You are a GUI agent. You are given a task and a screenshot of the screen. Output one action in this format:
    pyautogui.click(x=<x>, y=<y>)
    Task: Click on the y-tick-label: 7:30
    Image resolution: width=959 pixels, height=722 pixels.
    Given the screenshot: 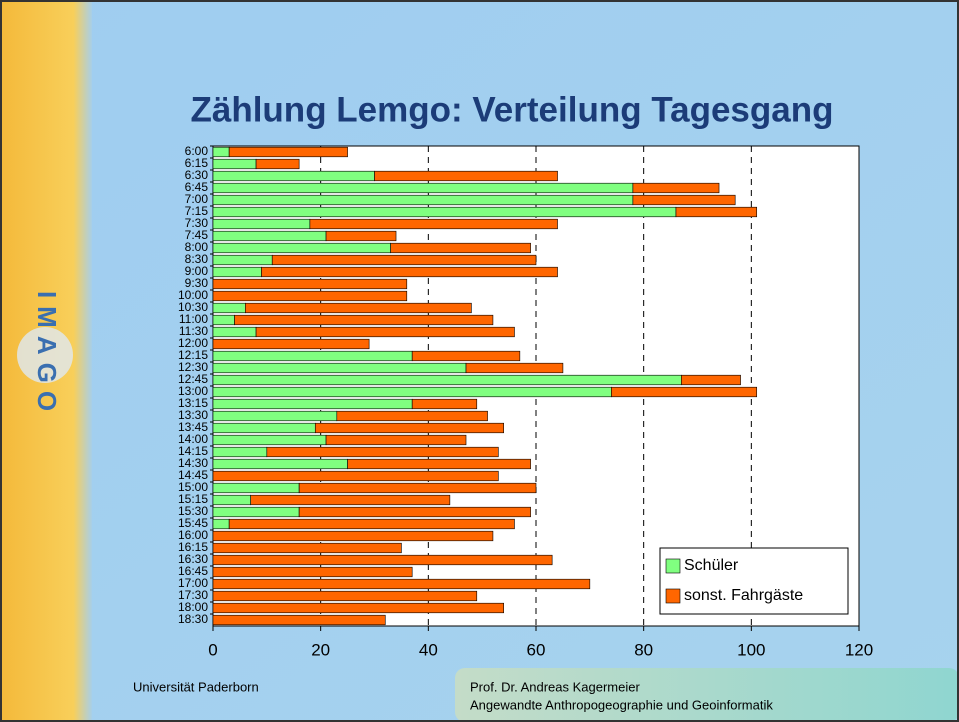 What is the action you would take?
    pyautogui.click(x=197, y=223)
    